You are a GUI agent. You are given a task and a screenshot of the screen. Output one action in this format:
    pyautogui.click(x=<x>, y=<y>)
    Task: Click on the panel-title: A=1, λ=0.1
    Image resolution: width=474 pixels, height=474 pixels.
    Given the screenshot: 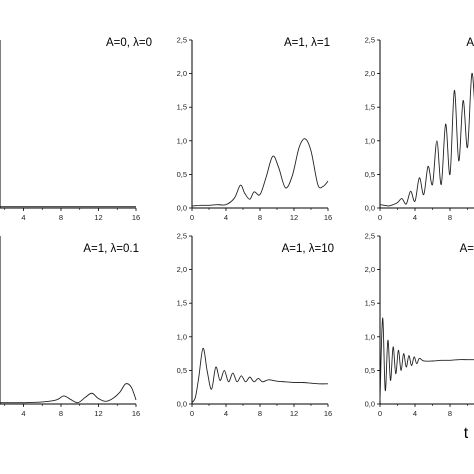 What is the action you would take?
    pyautogui.click(x=111, y=249)
    